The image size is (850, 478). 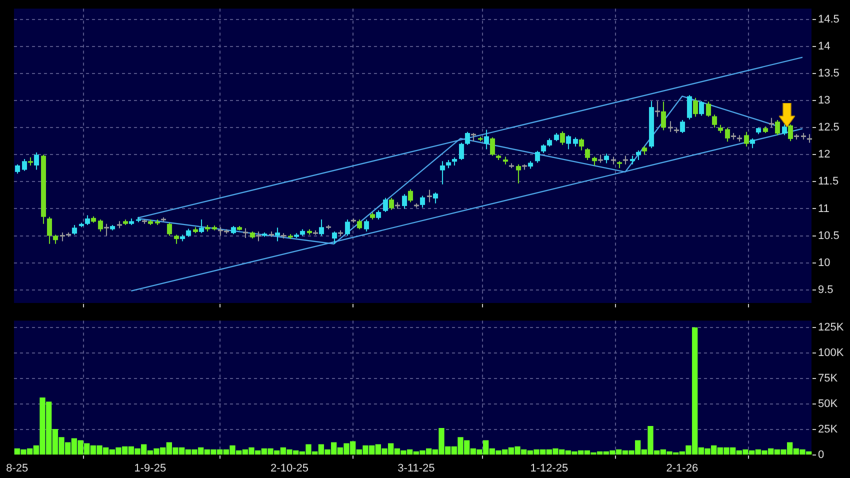 What do you see at coordinates (150, 468) in the screenshot?
I see `x-tick-label: 1-9-25` at bounding box center [150, 468].